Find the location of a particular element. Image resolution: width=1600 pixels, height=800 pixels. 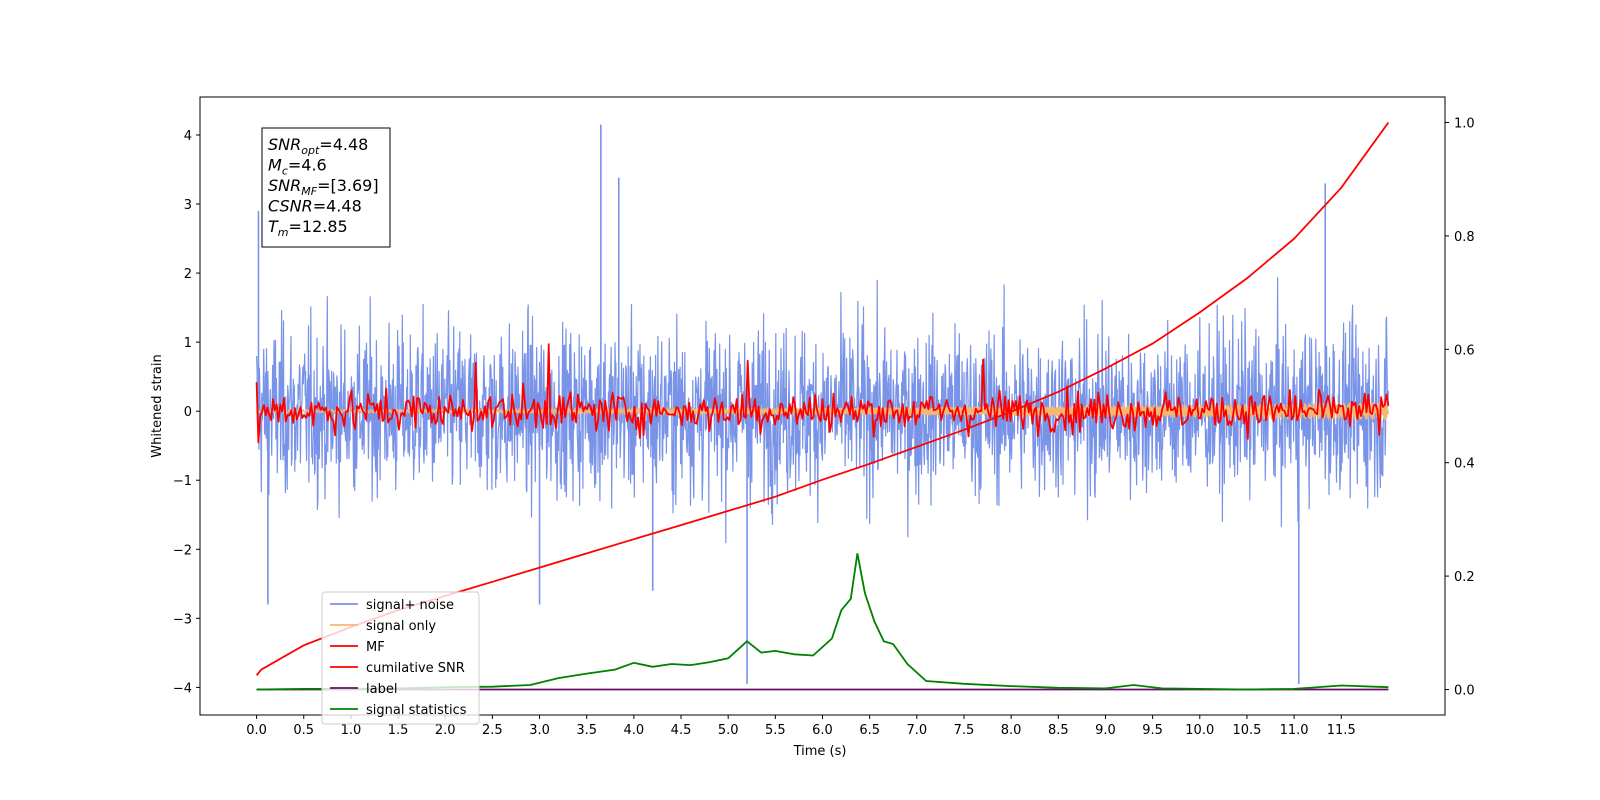

y-tick-label: −1 is located at coordinates (182, 481).